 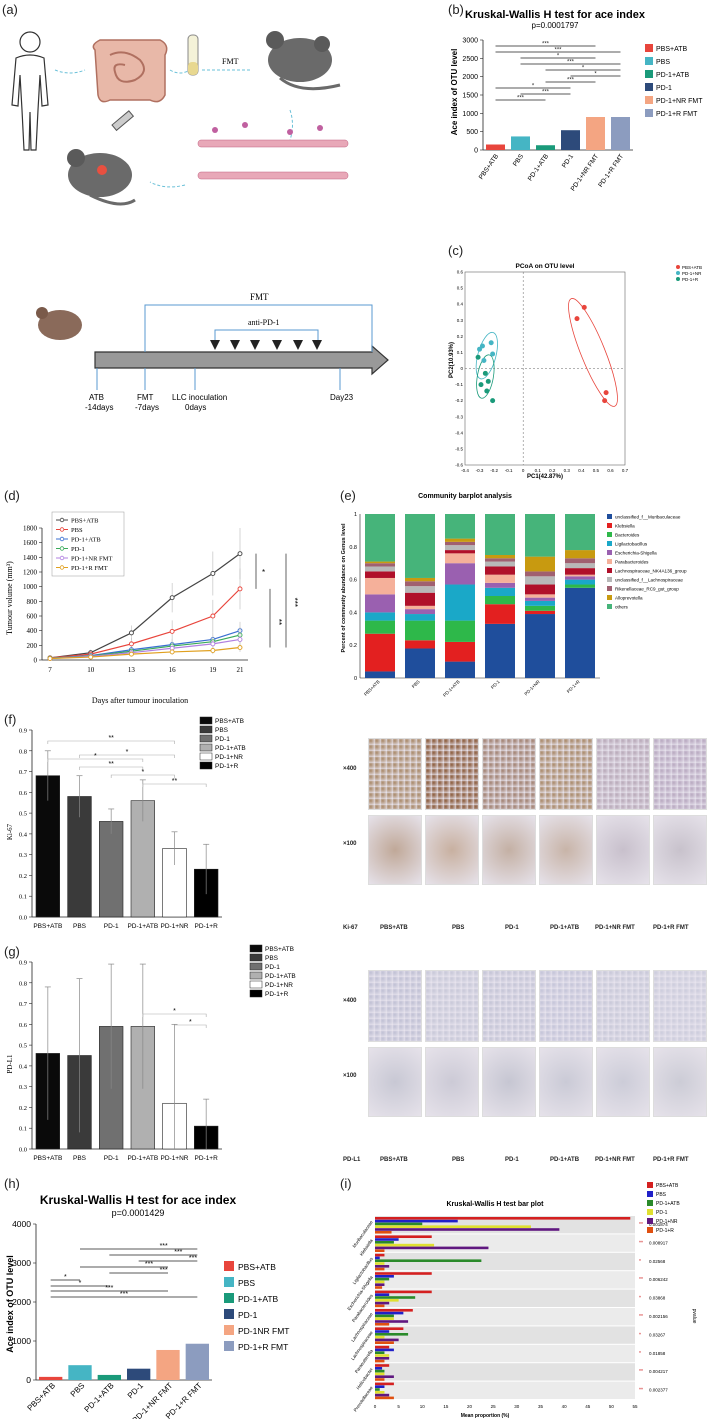 I want to click on chart-c-ellipse-nr, so click(x=486, y=355).